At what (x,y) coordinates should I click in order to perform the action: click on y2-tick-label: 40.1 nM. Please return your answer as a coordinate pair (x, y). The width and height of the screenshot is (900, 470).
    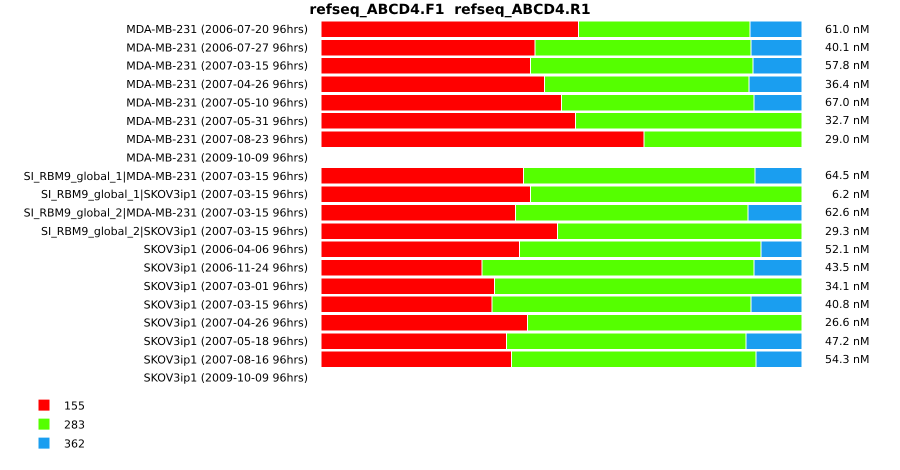
    Looking at the image, I should click on (847, 47).